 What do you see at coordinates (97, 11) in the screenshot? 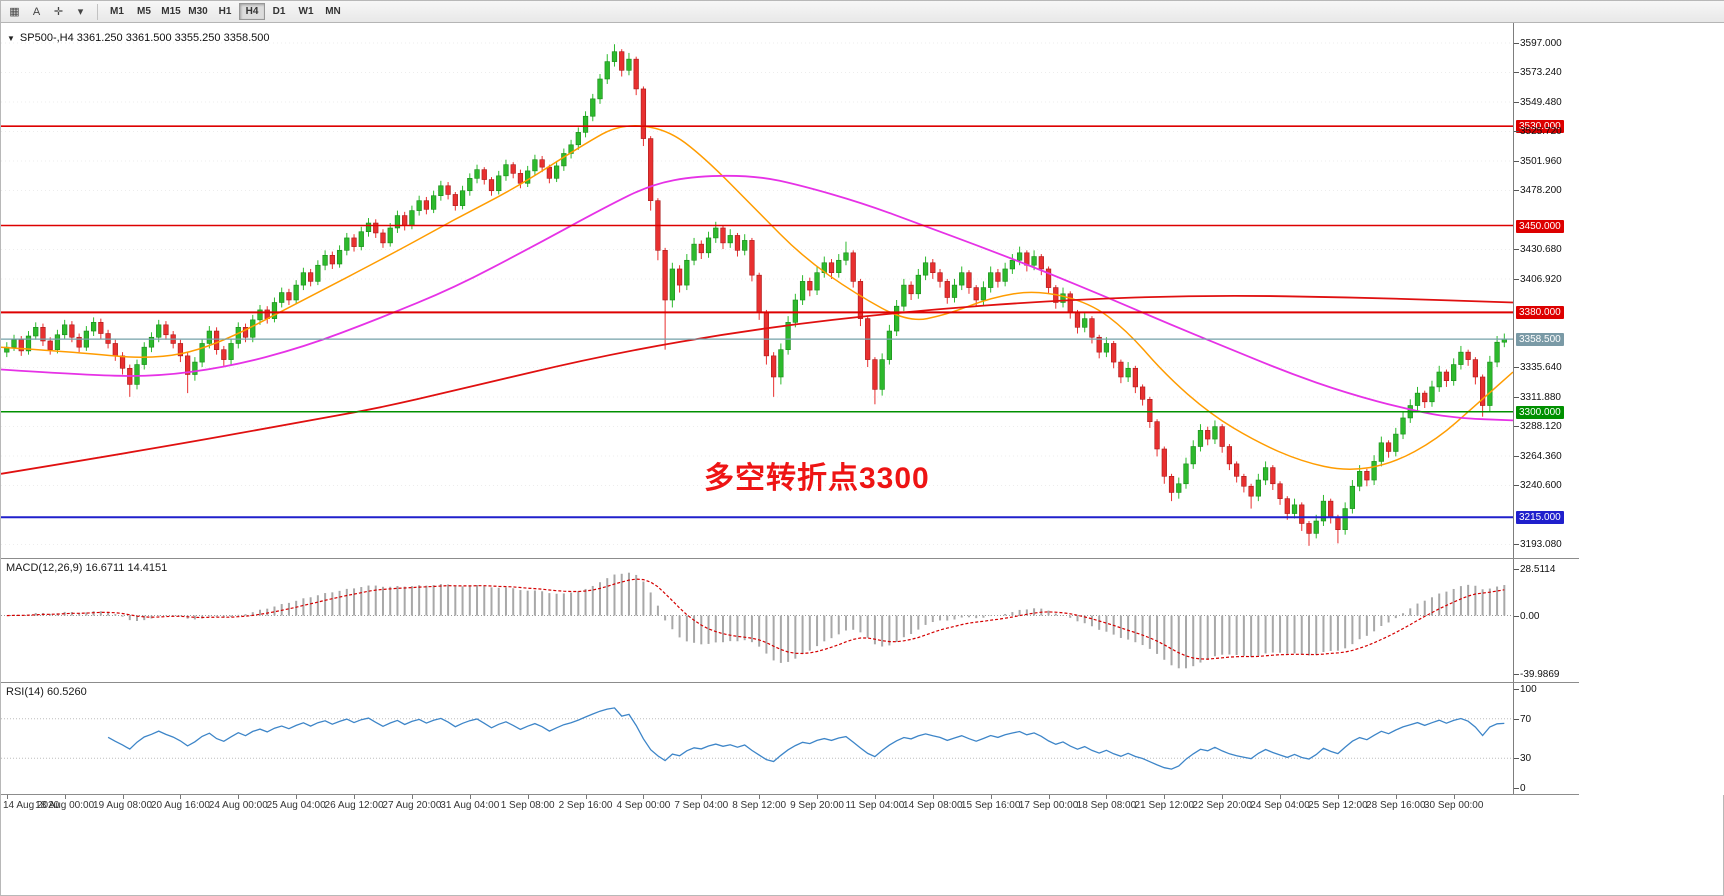
I see `toolbar-separator` at bounding box center [97, 11].